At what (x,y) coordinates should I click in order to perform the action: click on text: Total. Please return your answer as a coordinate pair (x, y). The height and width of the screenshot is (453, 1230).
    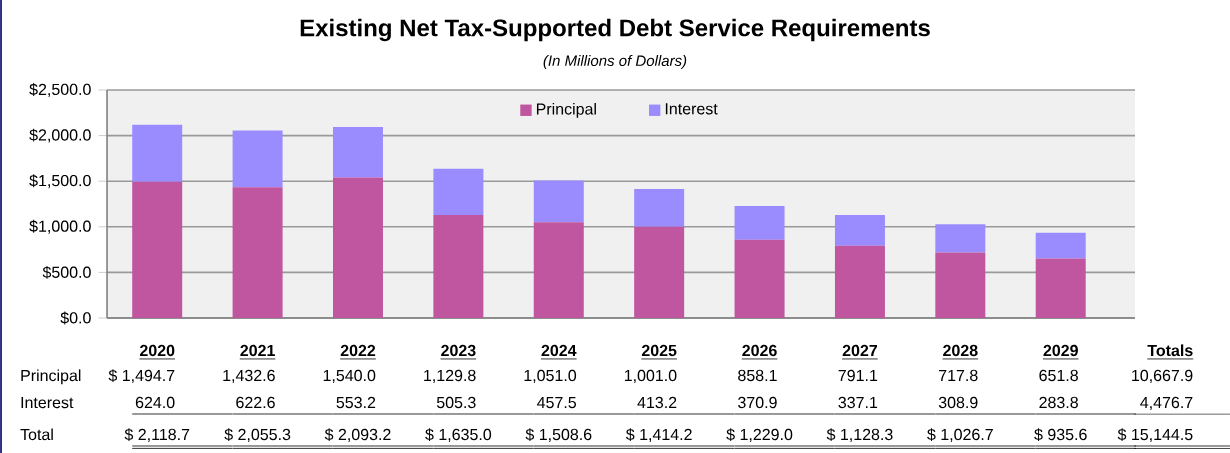
    Looking at the image, I should click on (36, 434).